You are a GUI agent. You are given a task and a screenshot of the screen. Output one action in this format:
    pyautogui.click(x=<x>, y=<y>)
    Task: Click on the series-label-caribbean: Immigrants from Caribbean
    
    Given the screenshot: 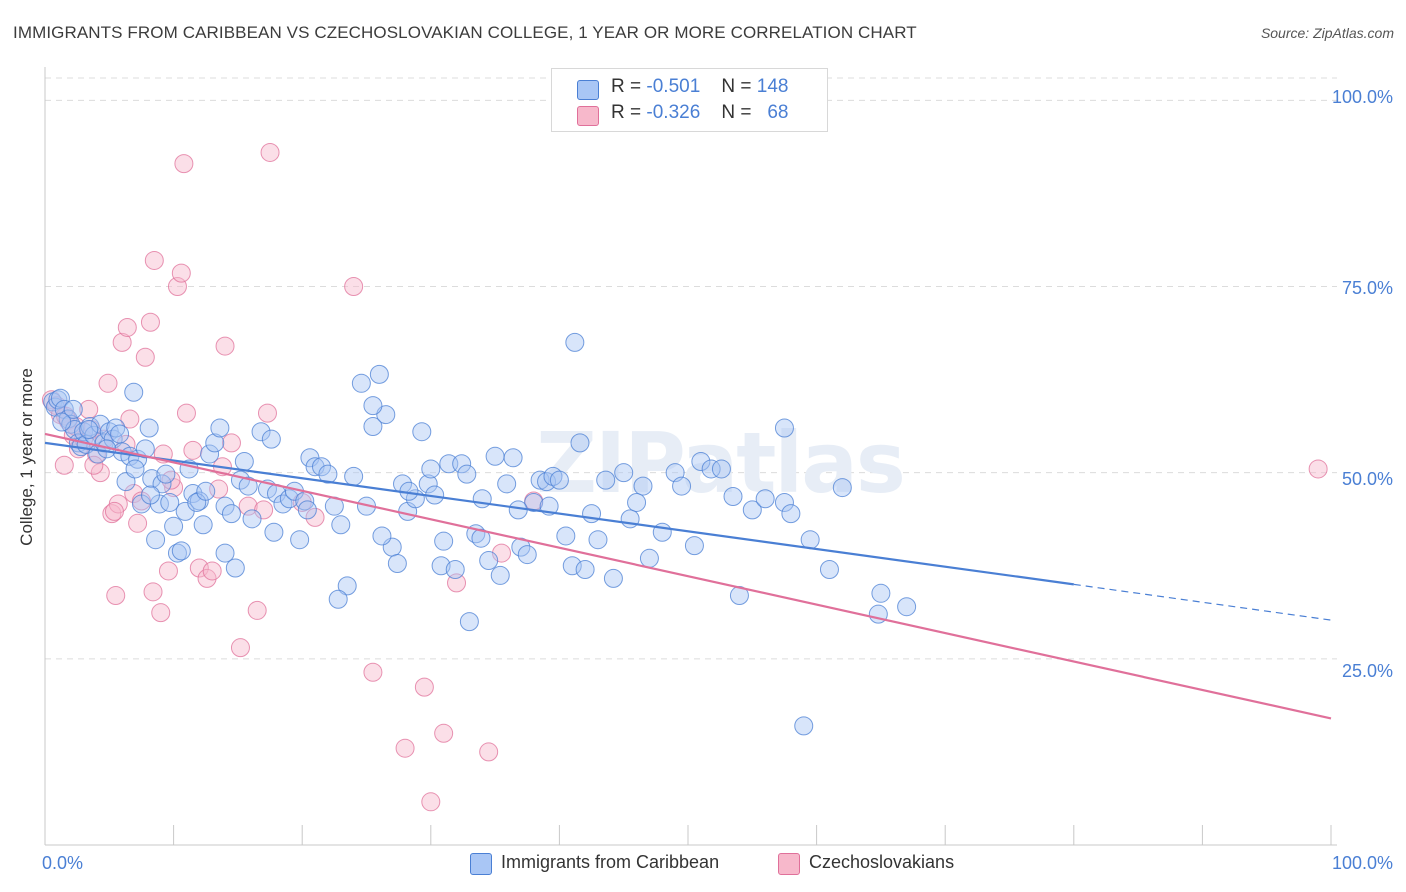 What is the action you would take?
    pyautogui.click(x=610, y=862)
    